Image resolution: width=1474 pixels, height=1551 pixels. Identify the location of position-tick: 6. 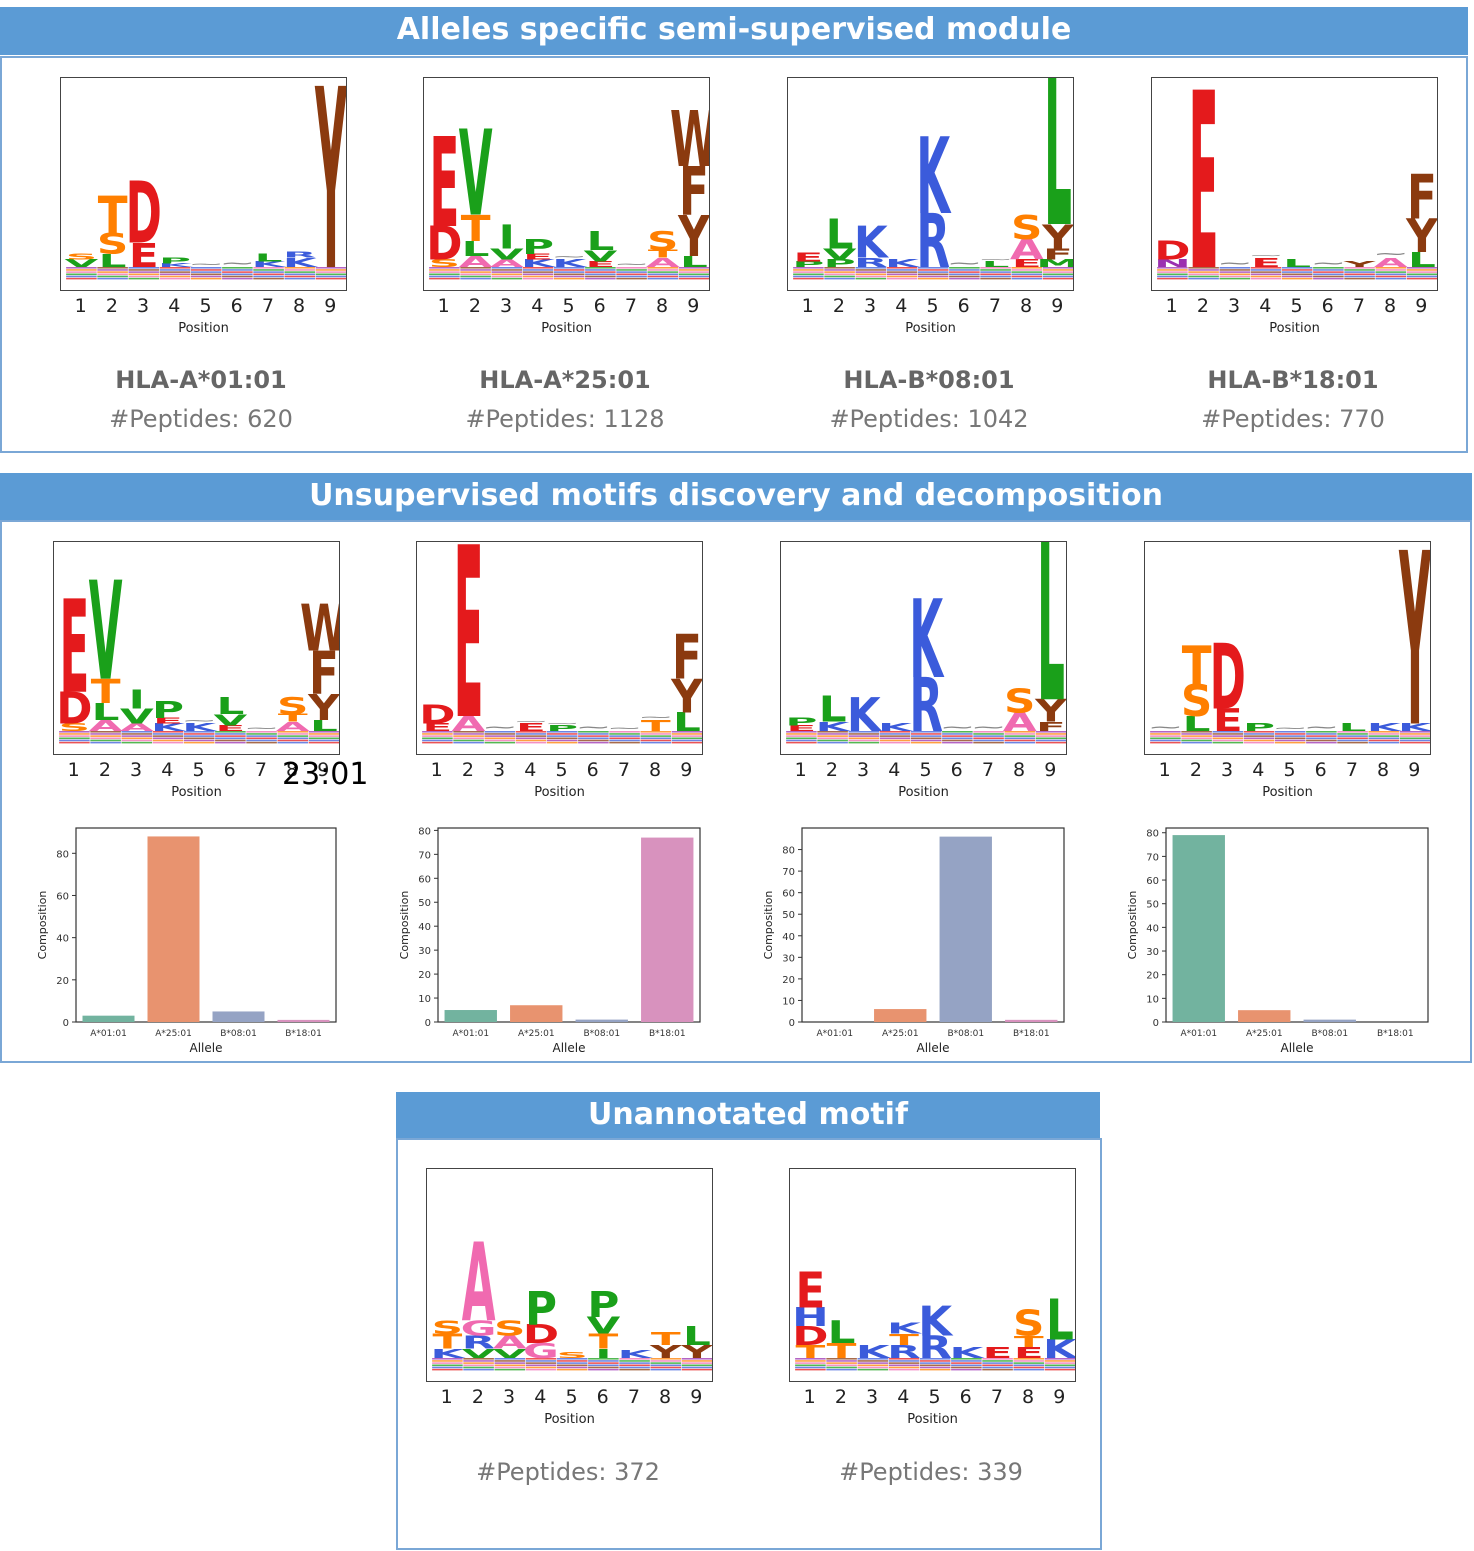
(599, 306).